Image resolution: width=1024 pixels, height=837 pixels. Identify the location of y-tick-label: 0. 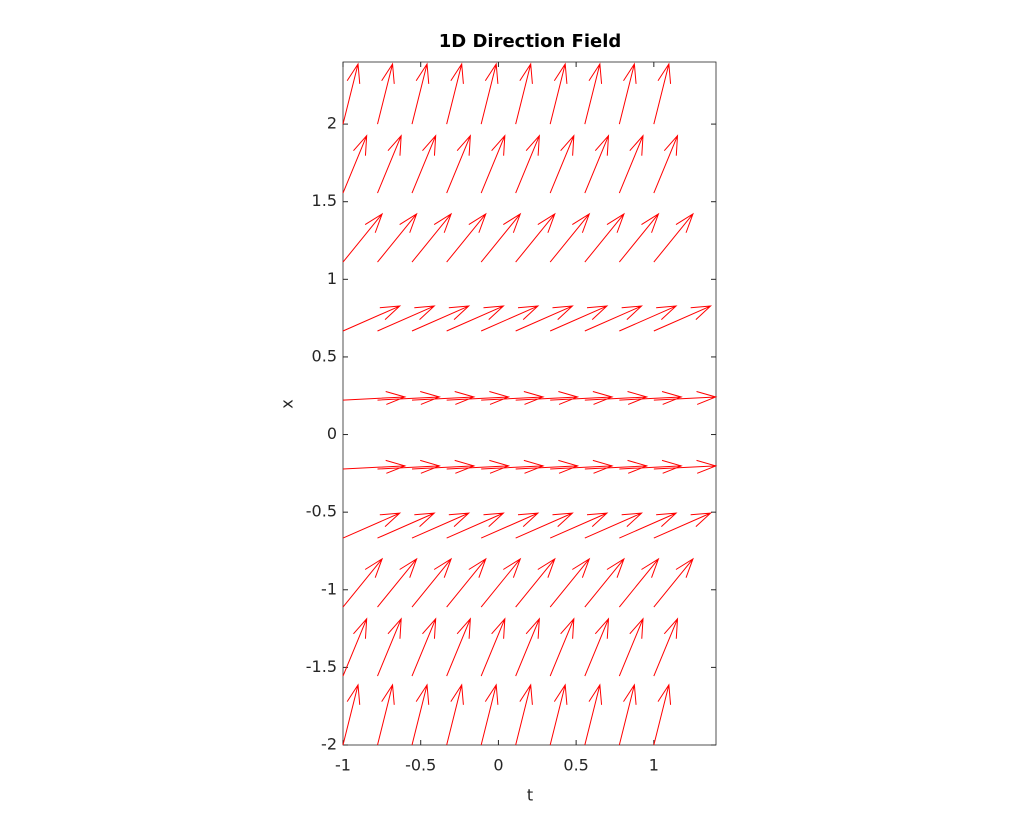
(332, 433).